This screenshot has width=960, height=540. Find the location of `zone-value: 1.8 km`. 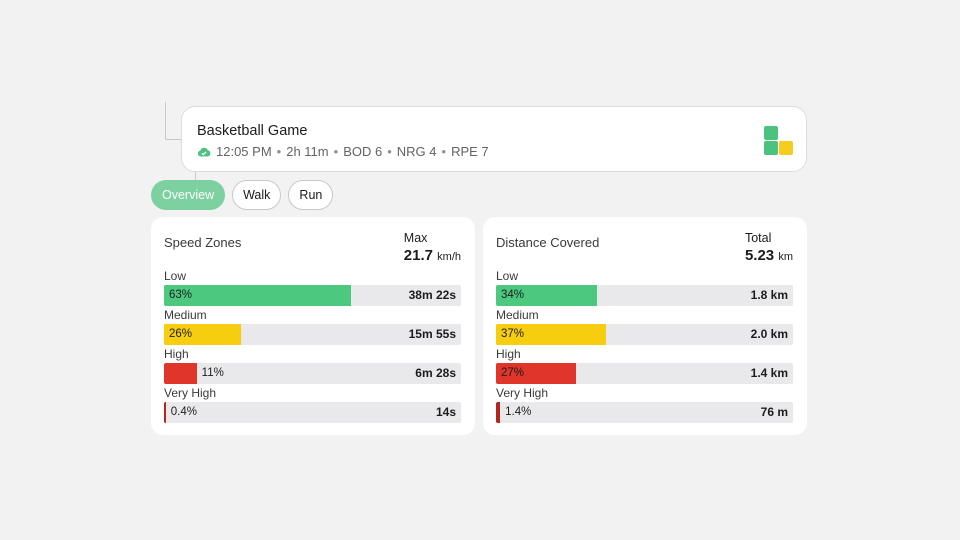

zone-value: 1.8 km is located at coordinates (769, 295).